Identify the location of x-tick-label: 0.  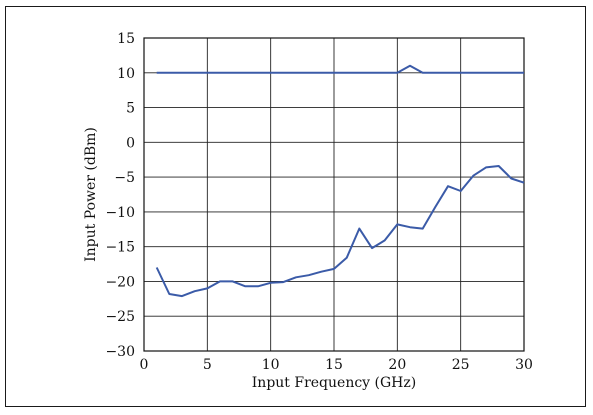
(144, 365).